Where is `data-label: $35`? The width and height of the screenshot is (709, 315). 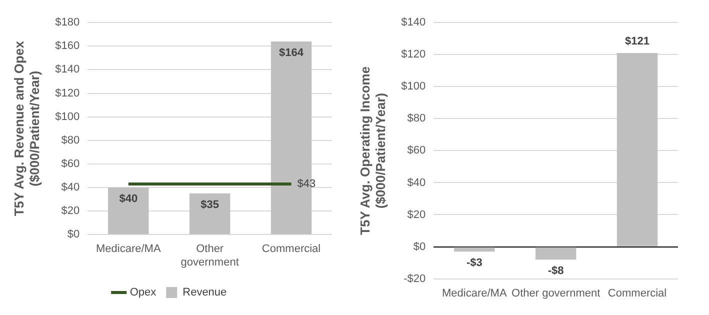
data-label: $35 is located at coordinates (210, 204).